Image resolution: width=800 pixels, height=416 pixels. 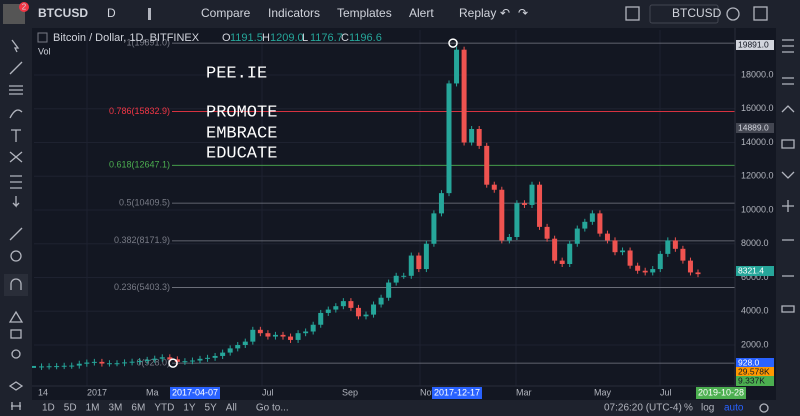 I want to click on lock-tool, so click(x=16, y=316).